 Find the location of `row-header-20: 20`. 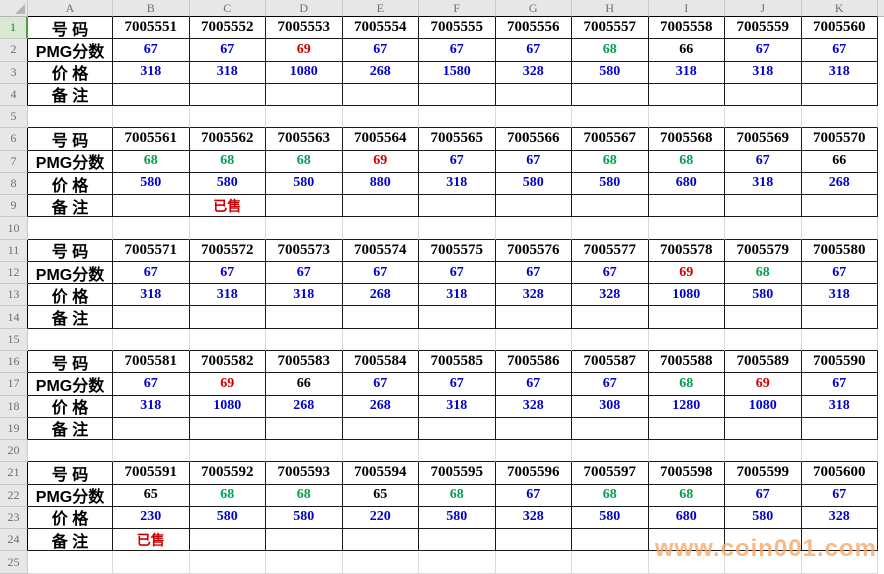

row-header-20: 20 is located at coordinates (14, 451).